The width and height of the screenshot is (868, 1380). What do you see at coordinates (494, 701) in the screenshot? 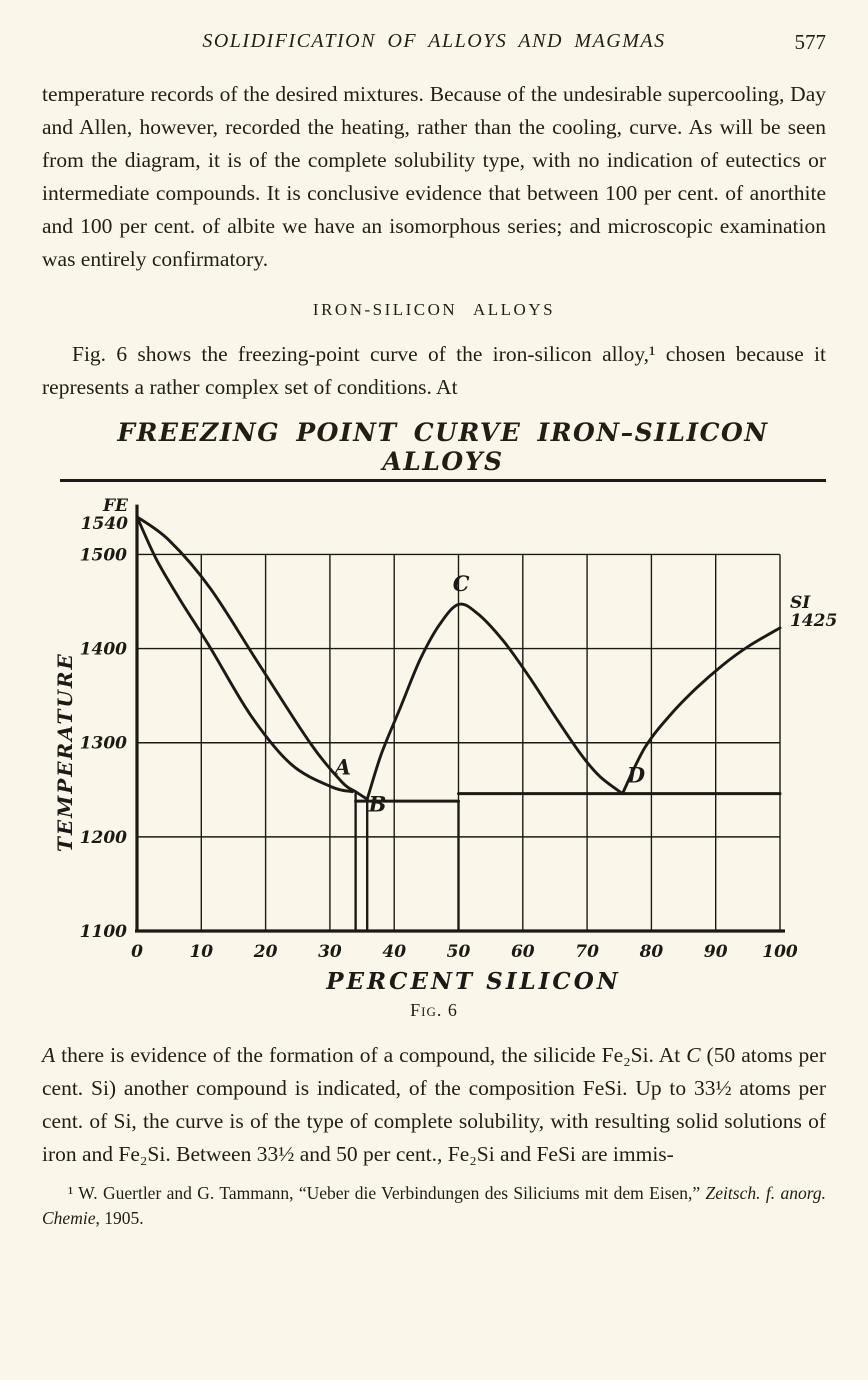
I see `series-liquidus-fesi-branch` at bounding box center [494, 701].